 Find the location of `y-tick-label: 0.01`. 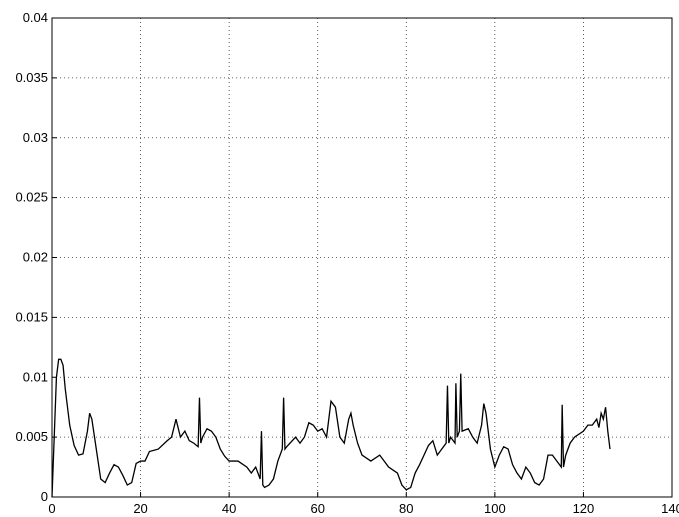

y-tick-label: 0.01 is located at coordinates (35, 376).